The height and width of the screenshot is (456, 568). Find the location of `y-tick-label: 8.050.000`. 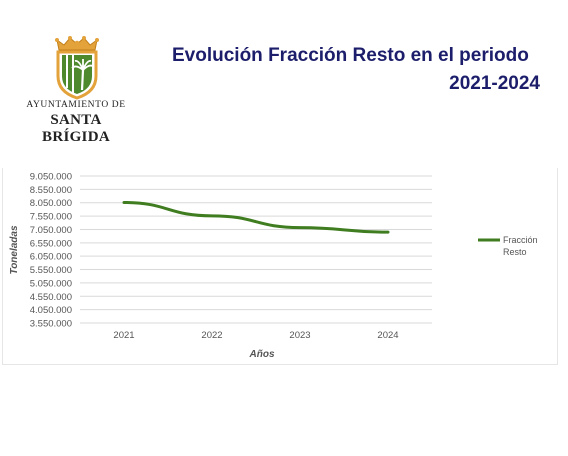

y-tick-label: 8.050.000 is located at coordinates (51, 203).